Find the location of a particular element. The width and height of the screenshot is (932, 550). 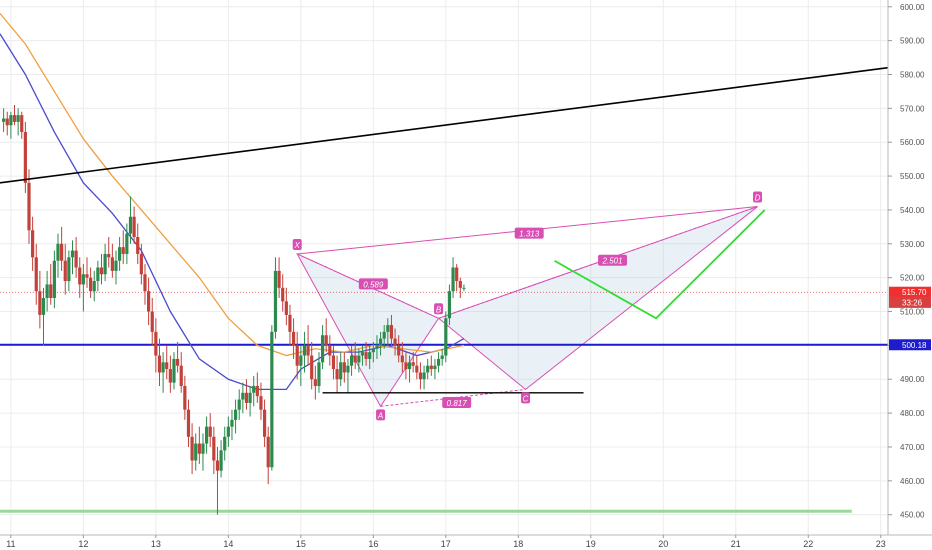

y-tick-label: 550.00 is located at coordinates (912, 176).